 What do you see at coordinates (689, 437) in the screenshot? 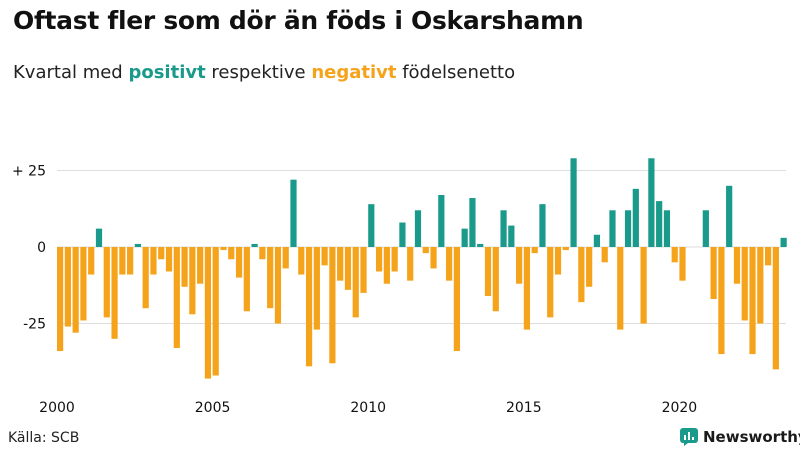
I see `newsworthy-logo-icon` at bounding box center [689, 437].